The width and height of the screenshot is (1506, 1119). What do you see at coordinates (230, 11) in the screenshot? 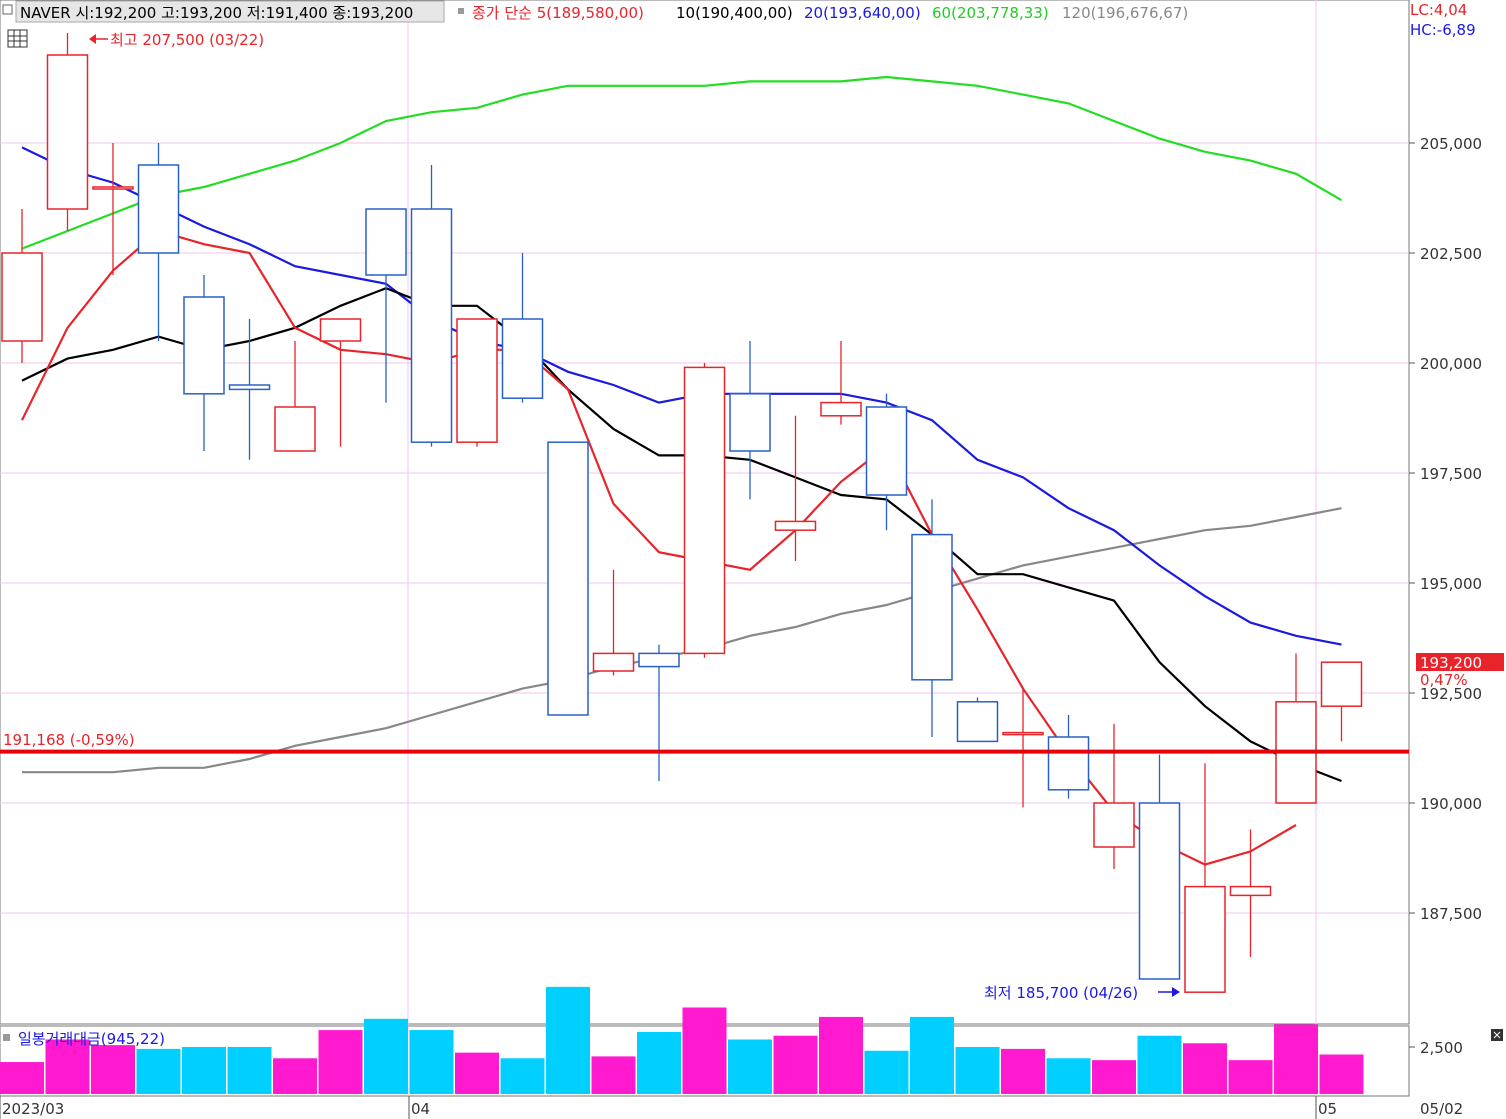
I see `ohlc-summary-box` at bounding box center [230, 11].